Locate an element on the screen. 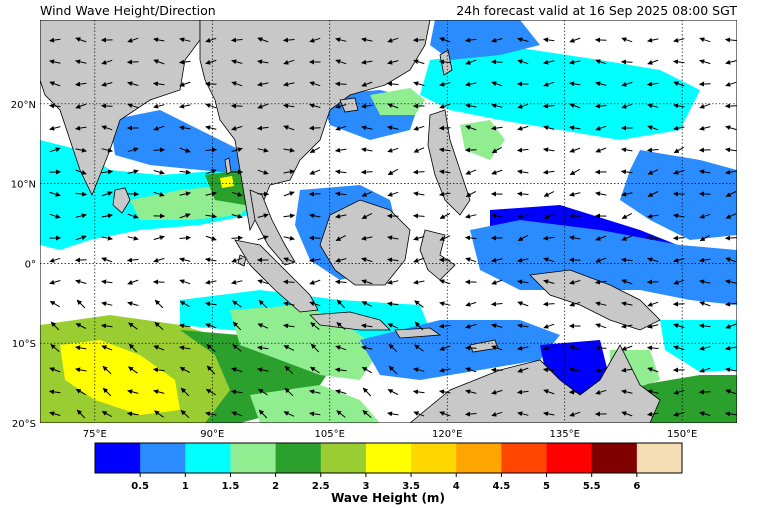  land-hainan is located at coordinates (349, 105).